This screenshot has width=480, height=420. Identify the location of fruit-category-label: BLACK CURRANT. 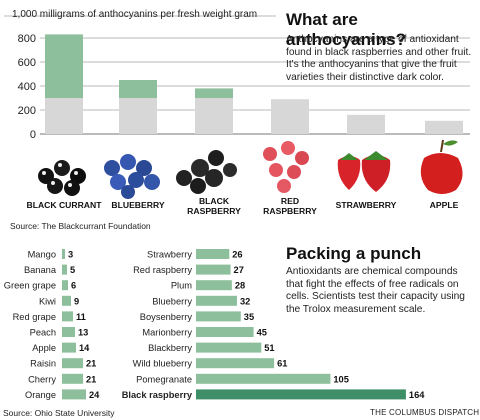
(64, 205).